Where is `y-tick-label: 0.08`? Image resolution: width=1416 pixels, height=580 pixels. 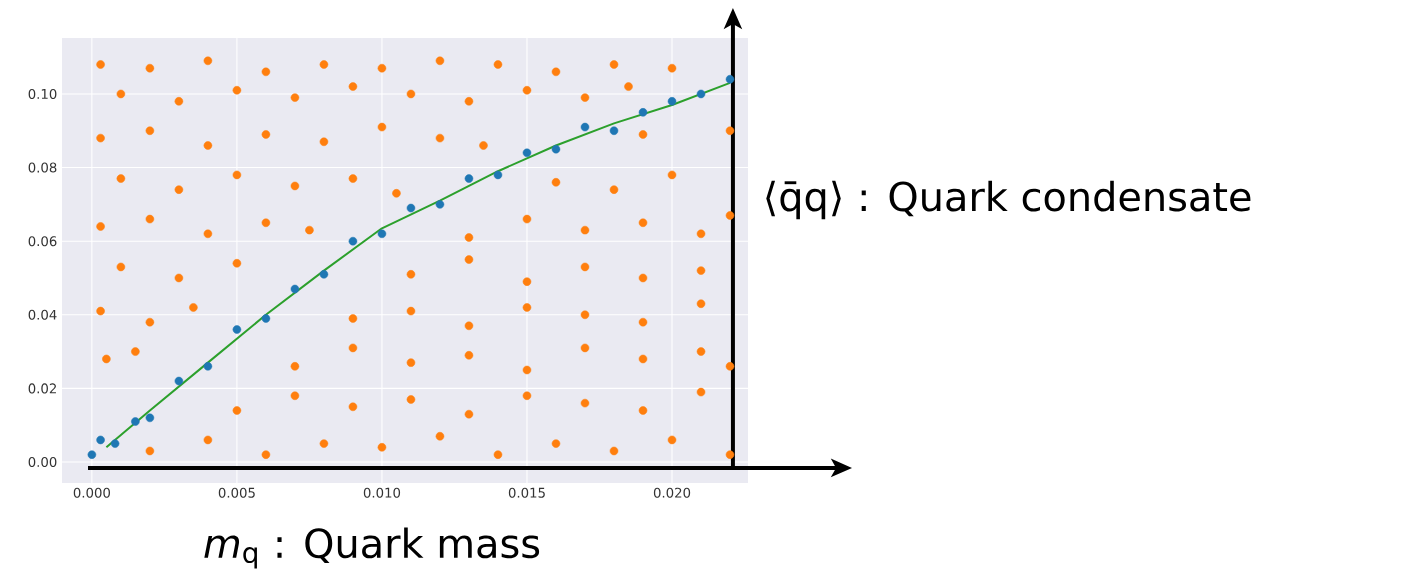
y-tick-label: 0.08 is located at coordinates (42, 167).